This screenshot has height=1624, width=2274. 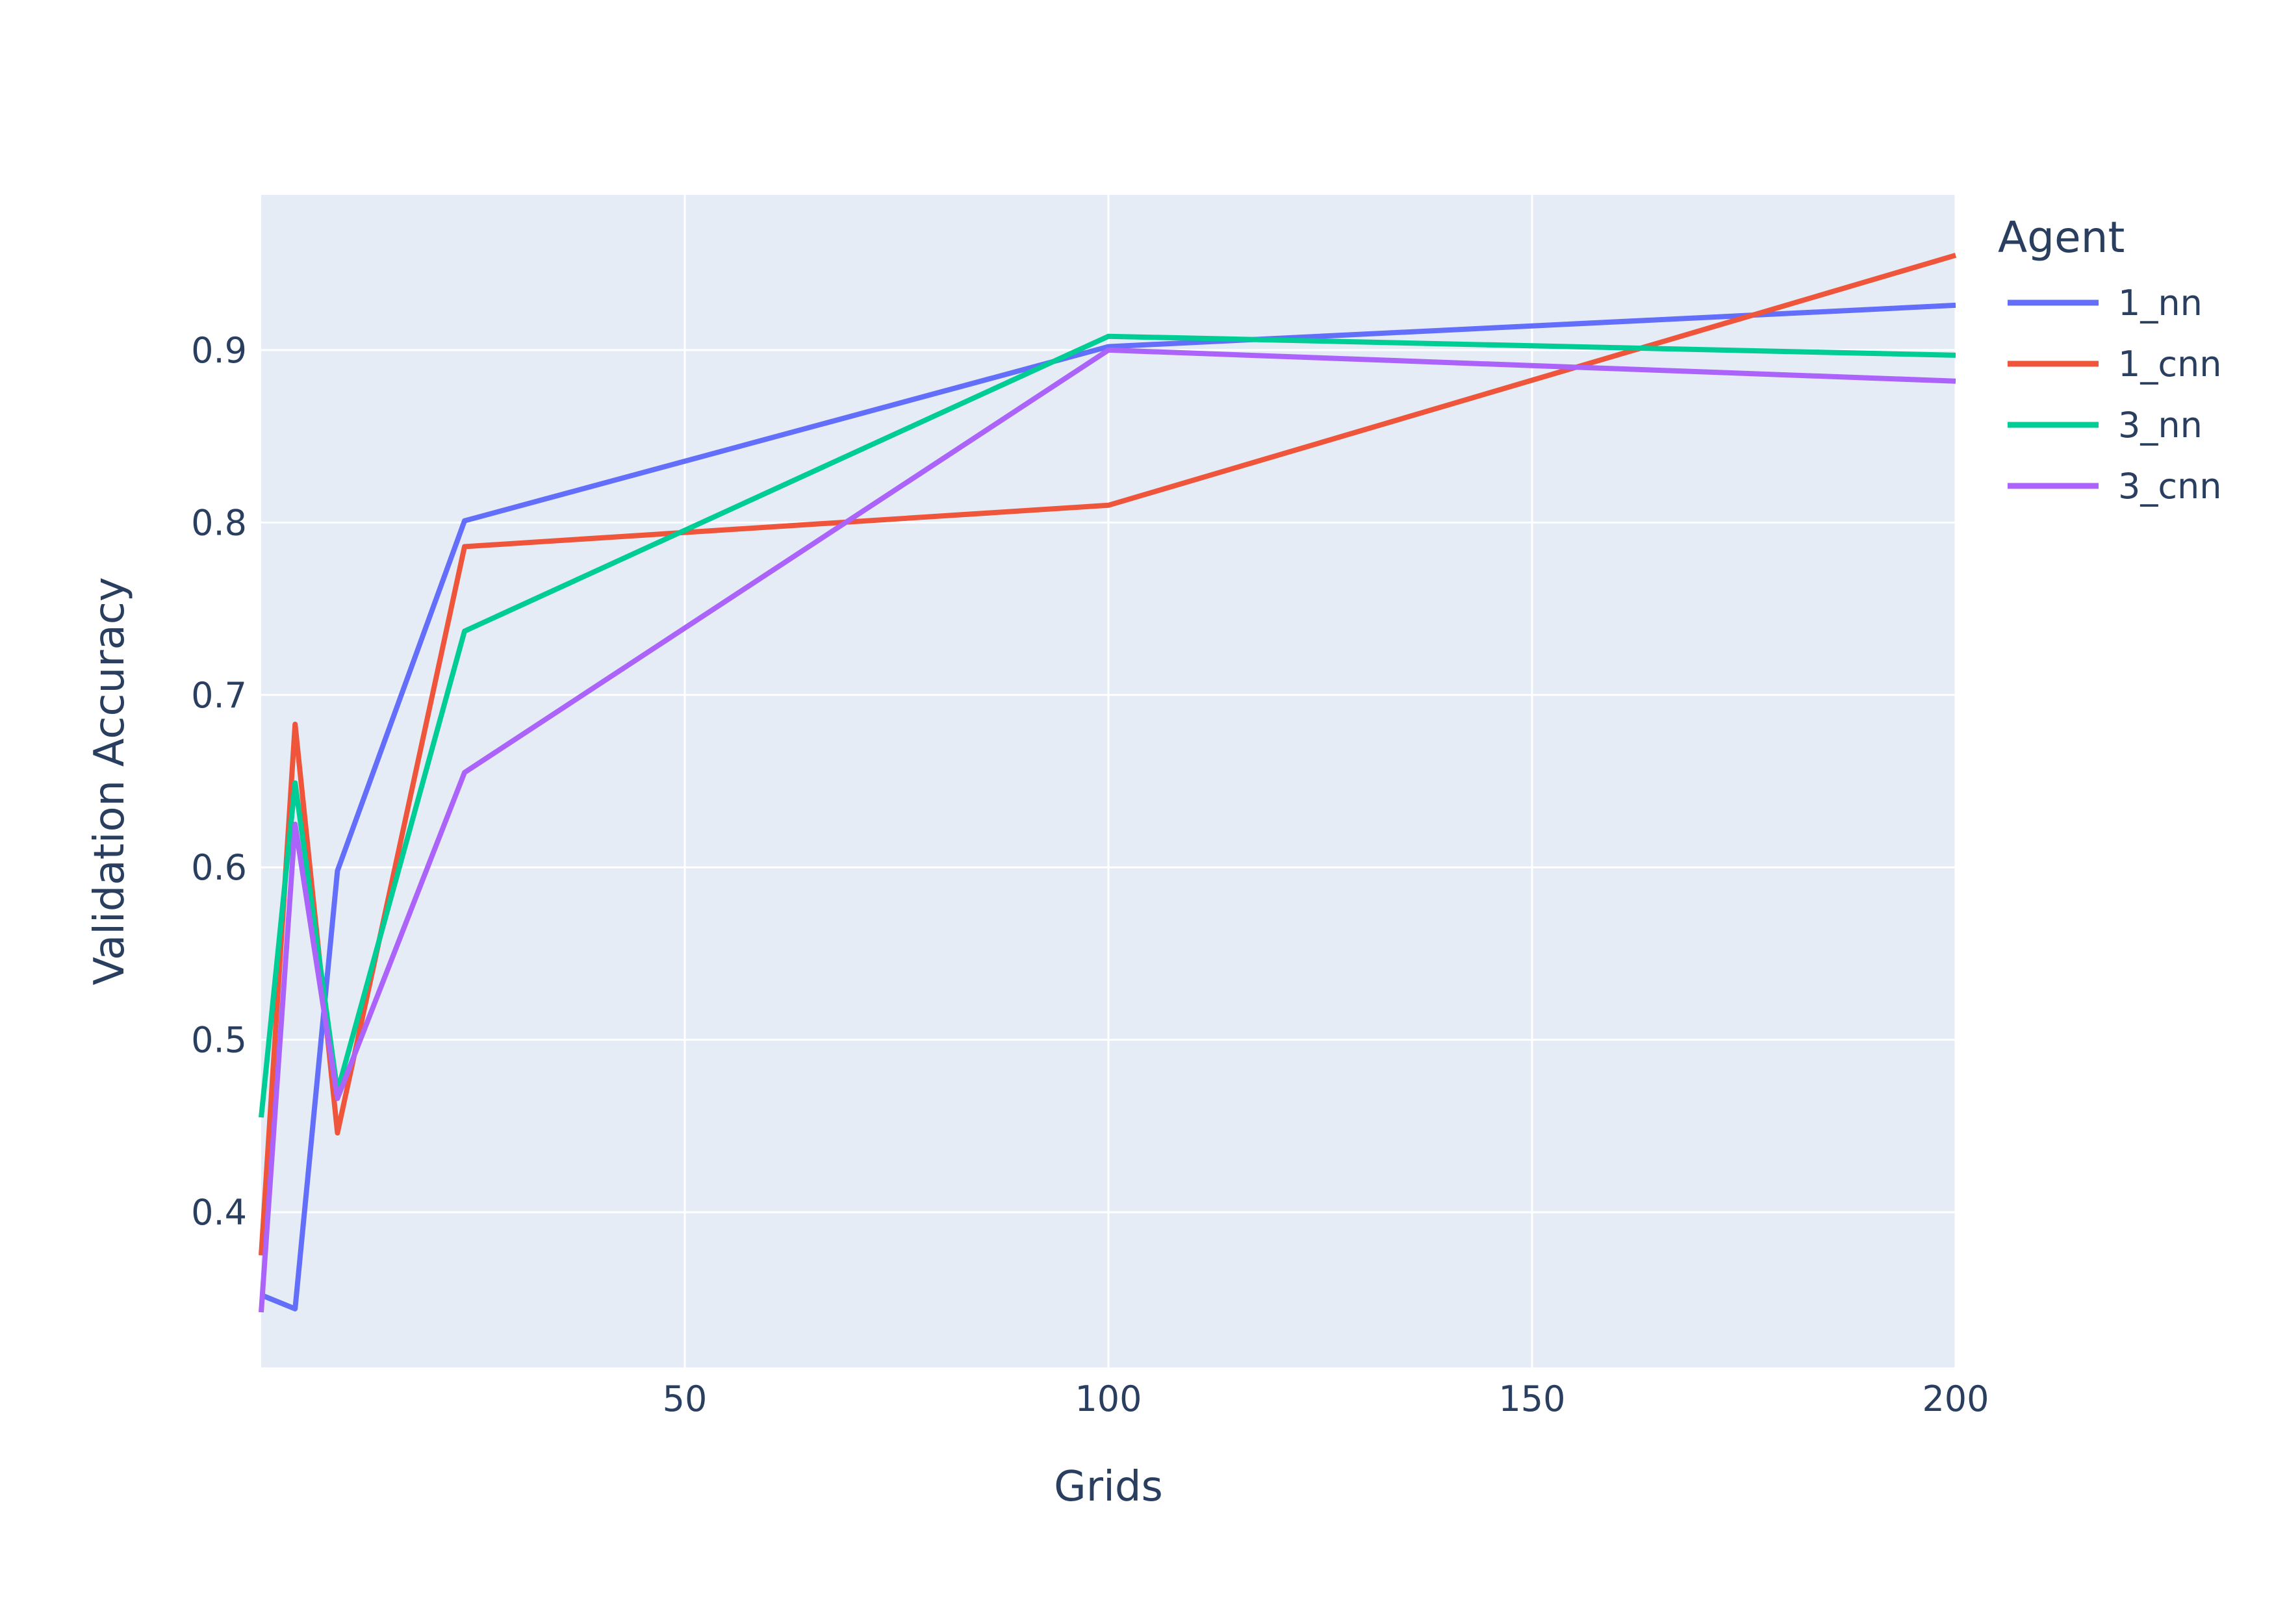 I want to click on x-axis-title: Grids, so click(x=1108, y=1487).